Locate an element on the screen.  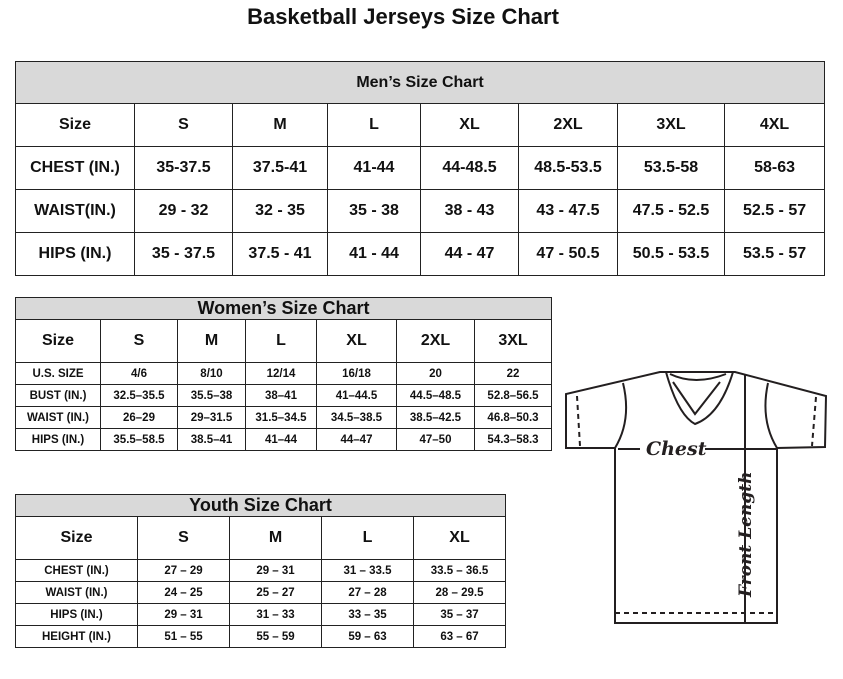
table-cell: 52.5 - 57 is located at coordinates (774, 211).